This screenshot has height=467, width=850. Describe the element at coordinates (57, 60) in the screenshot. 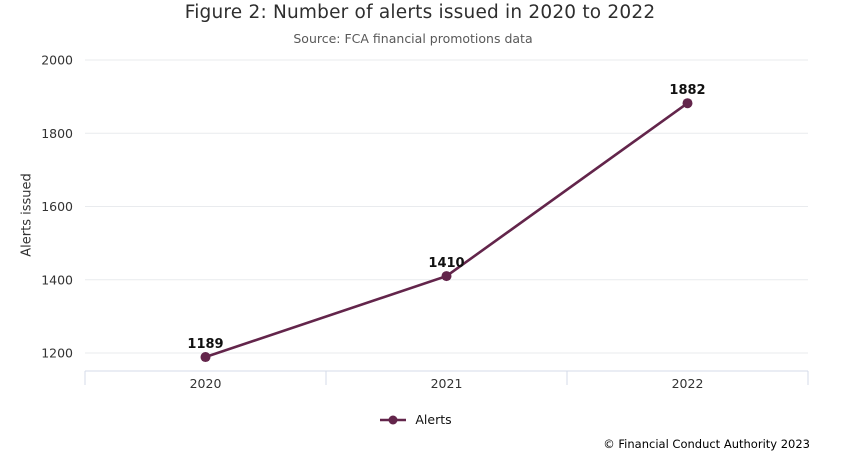

I see `y-tick-label: 2000` at that location.